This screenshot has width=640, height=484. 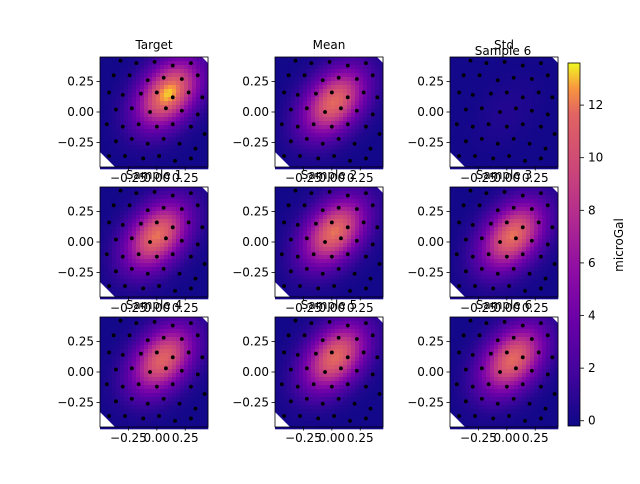 I want to click on y-tick-label: −0.25, so click(x=250, y=273).